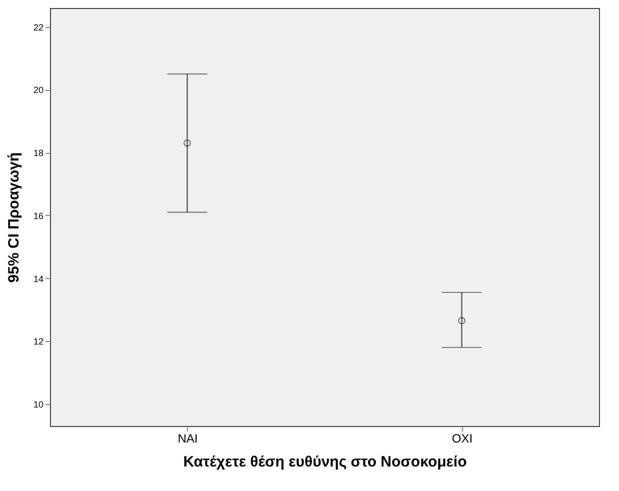  Describe the element at coordinates (38, 279) in the screenshot. I see `y-tick-label: 14` at that location.